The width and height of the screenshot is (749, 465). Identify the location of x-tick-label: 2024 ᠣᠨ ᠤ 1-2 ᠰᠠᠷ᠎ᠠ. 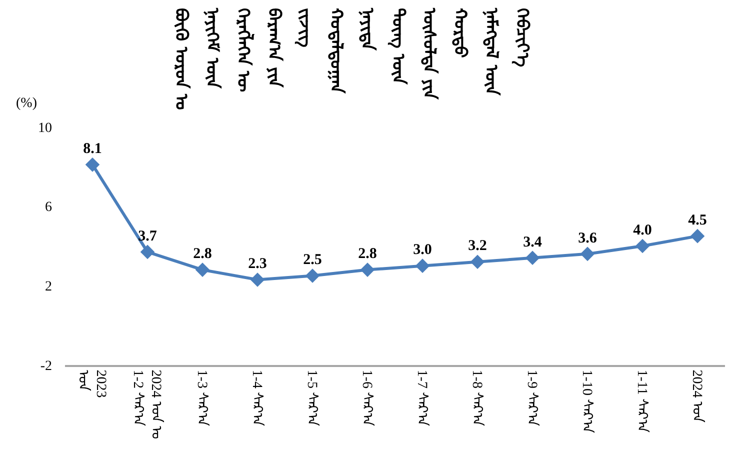
(147, 404).